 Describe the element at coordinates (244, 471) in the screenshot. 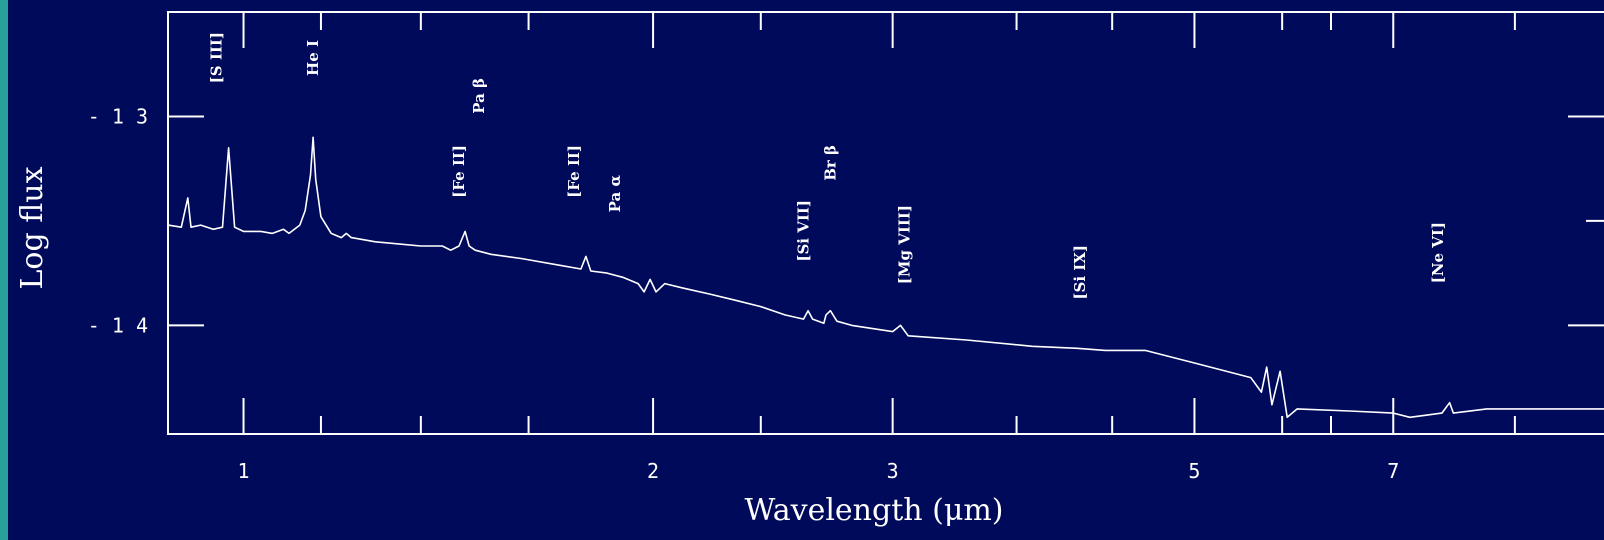

I see `x-tick-label: 1` at that location.